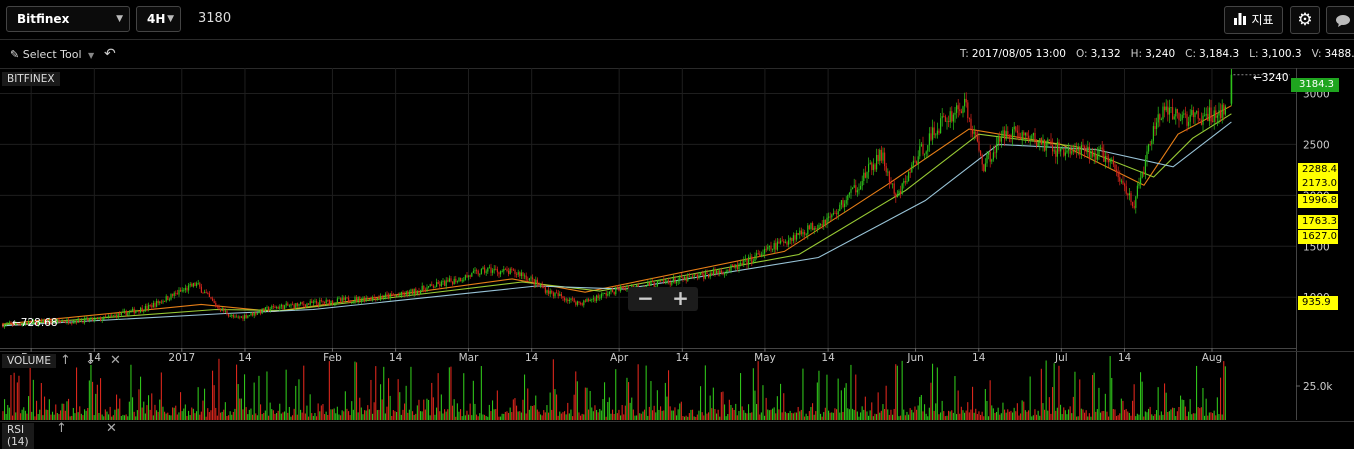 The height and width of the screenshot is (449, 1354). Describe the element at coordinates (1253, 20) in the screenshot. I see `indicators-button: 지표` at that location.